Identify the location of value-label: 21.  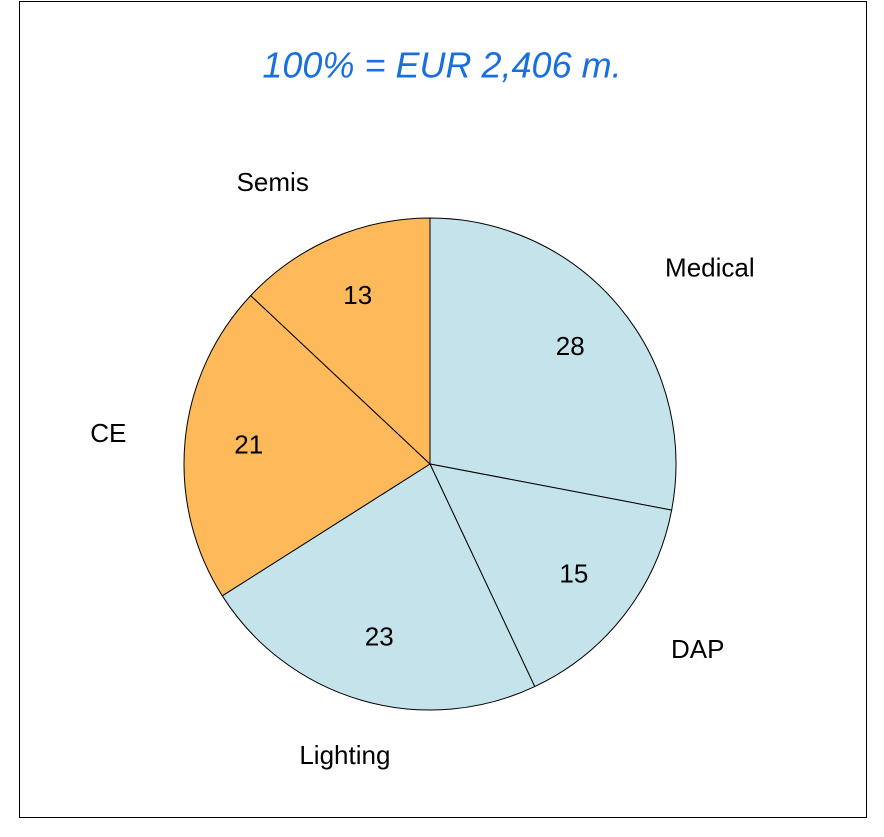
(248, 445).